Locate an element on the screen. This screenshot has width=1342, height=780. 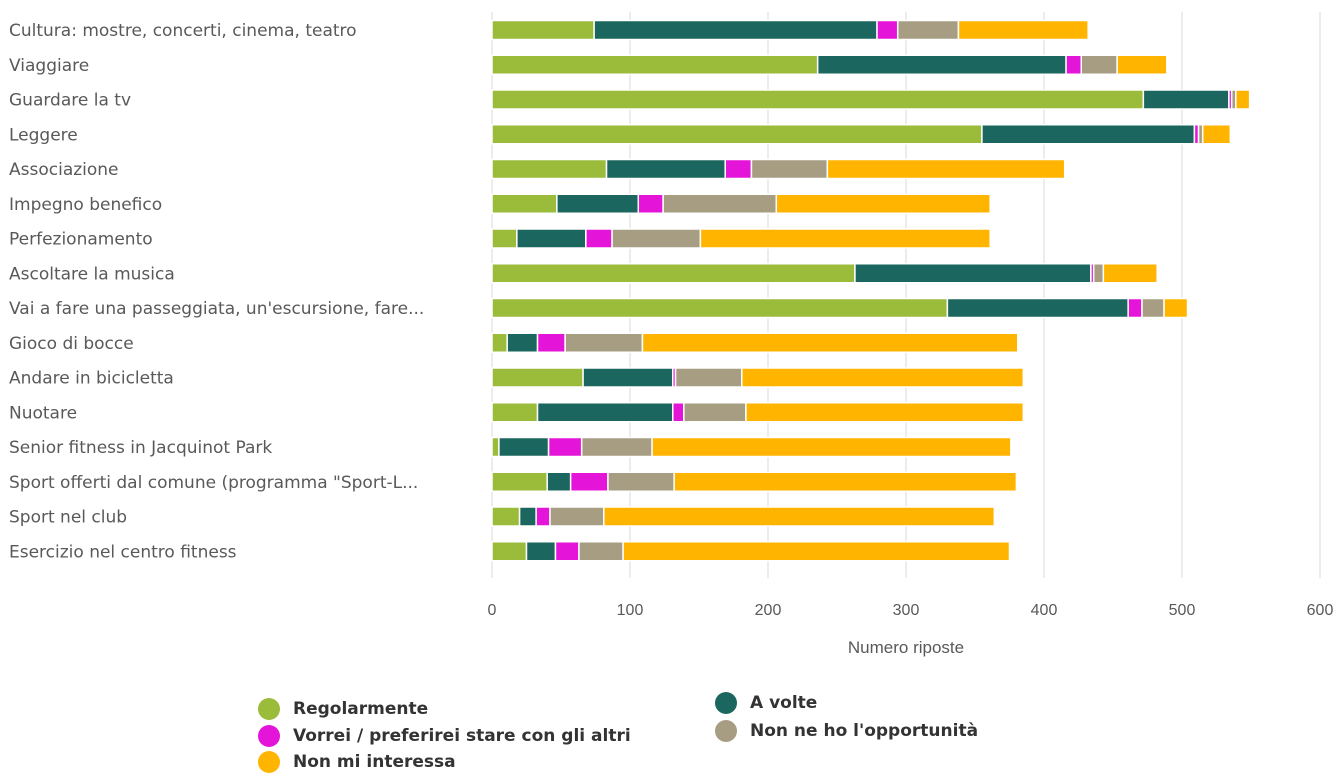
category-label: Gioco di bocce is located at coordinates (71, 344).